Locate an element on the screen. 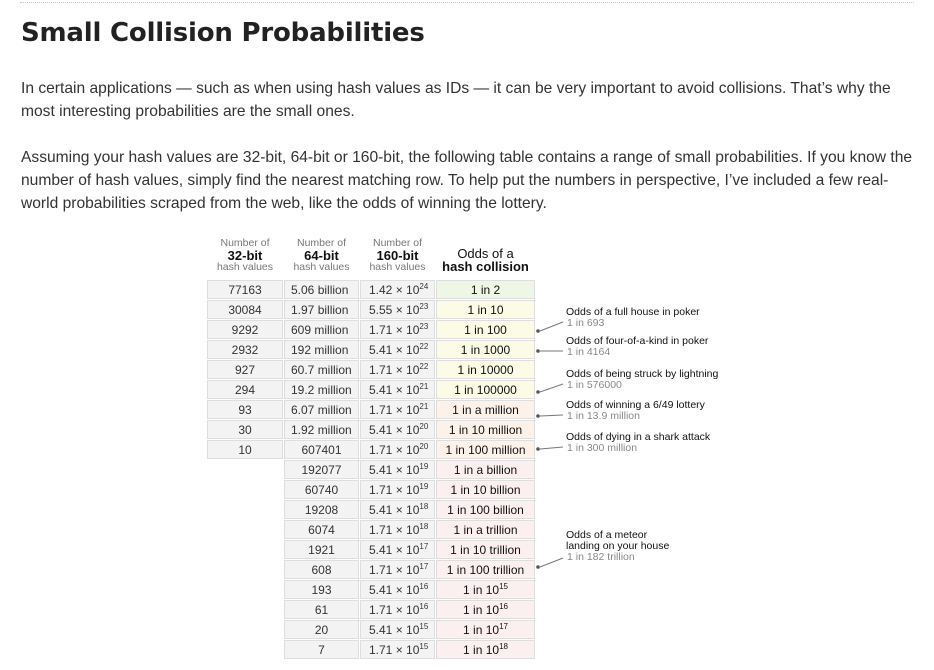 This screenshot has height=670, width=934. cell-32bit: 77163 is located at coordinates (245, 289).